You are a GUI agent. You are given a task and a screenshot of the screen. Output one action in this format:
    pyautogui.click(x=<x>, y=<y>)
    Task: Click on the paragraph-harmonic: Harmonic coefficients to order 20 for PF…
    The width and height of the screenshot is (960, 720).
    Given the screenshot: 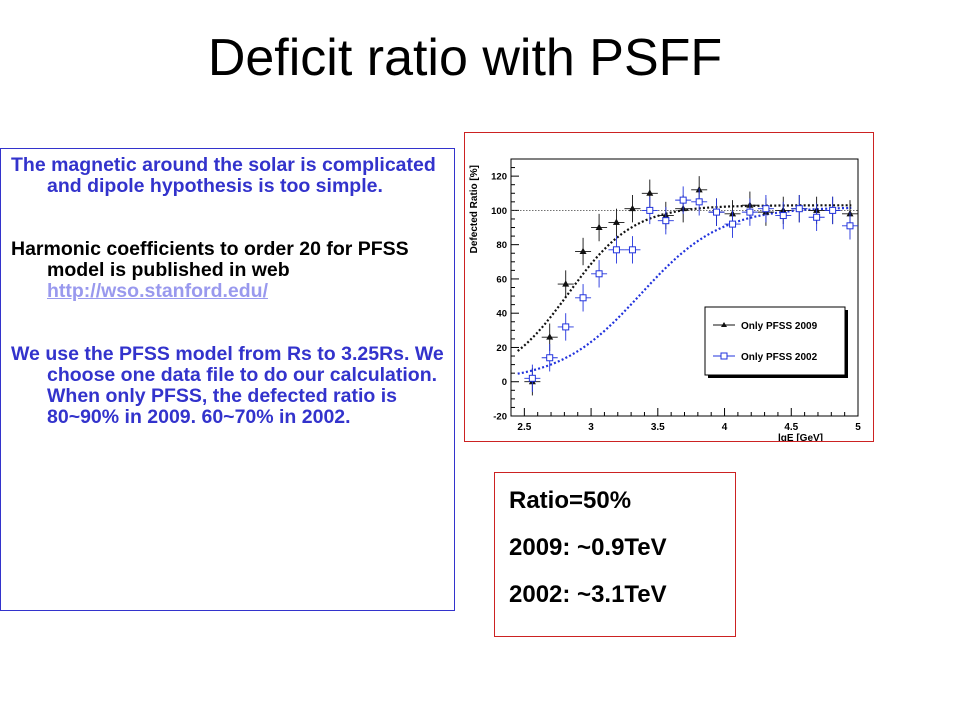 What is the action you would take?
    pyautogui.click(x=229, y=270)
    